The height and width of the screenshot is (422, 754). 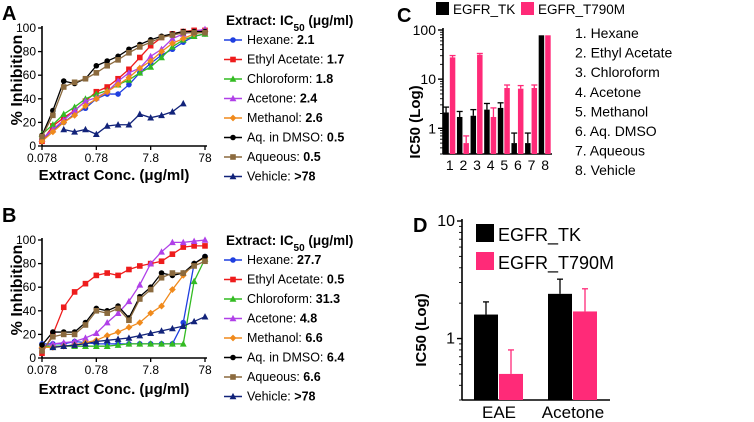 I want to click on category-label: EAE, so click(x=499, y=412).